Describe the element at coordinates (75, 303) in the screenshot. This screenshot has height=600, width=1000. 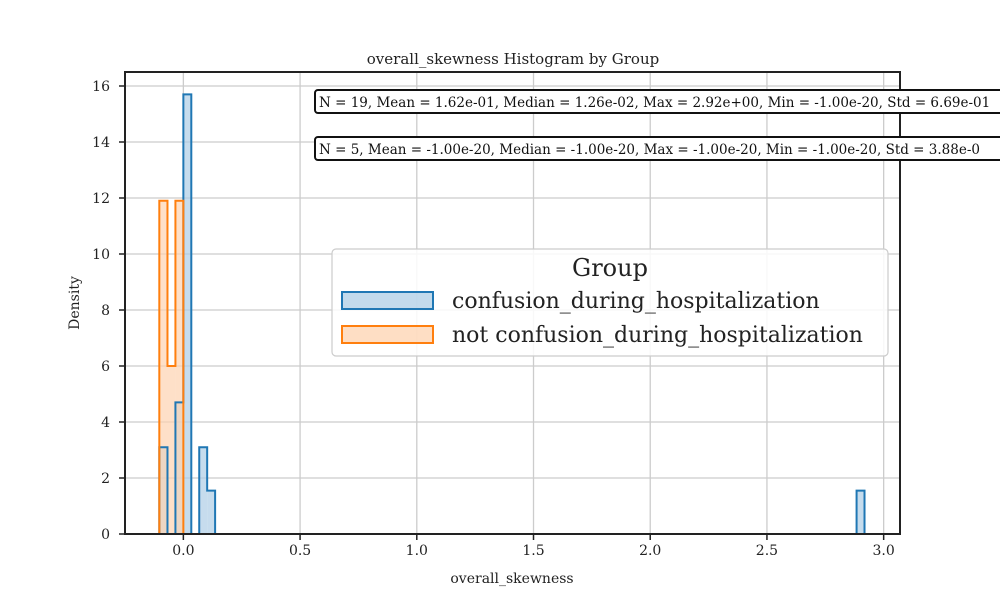
I see `y-axis-label: Density` at that location.